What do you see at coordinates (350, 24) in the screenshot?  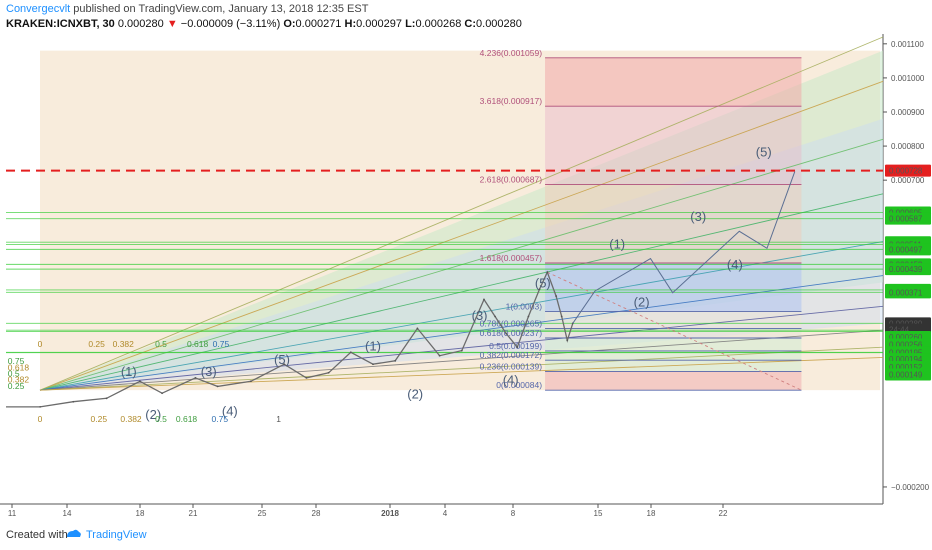 I see `high-label: H:` at bounding box center [350, 24].